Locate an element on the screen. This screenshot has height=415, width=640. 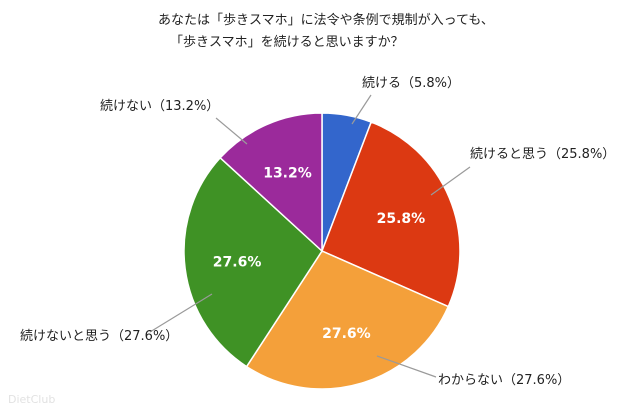
slice-inside-label-4: 27.6% is located at coordinates (237, 263).